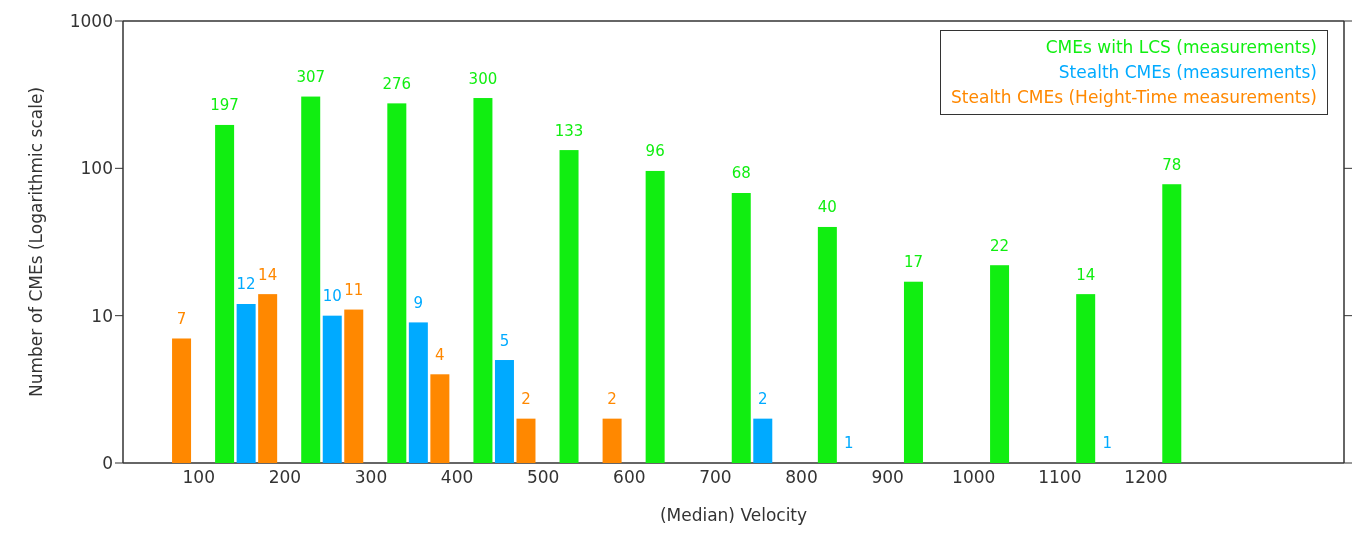 The image size is (1368, 541). What do you see at coordinates (311, 77) in the screenshot?
I see `data-label: 307` at bounding box center [311, 77].